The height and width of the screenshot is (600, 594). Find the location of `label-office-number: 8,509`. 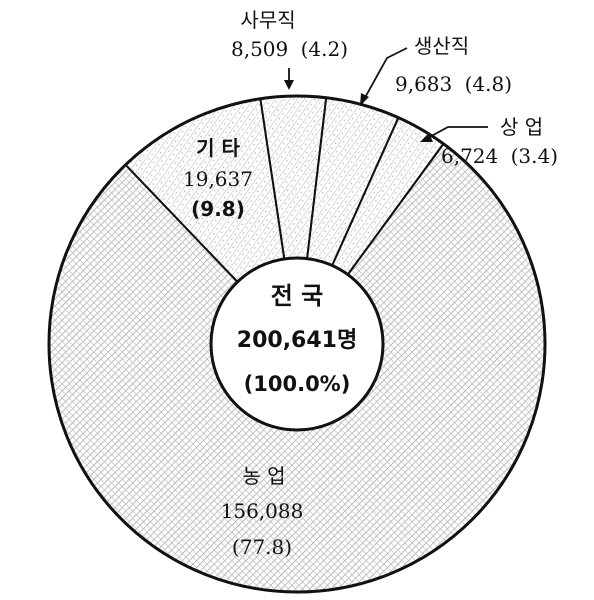

label-office-number: 8,509 is located at coordinates (259, 49).